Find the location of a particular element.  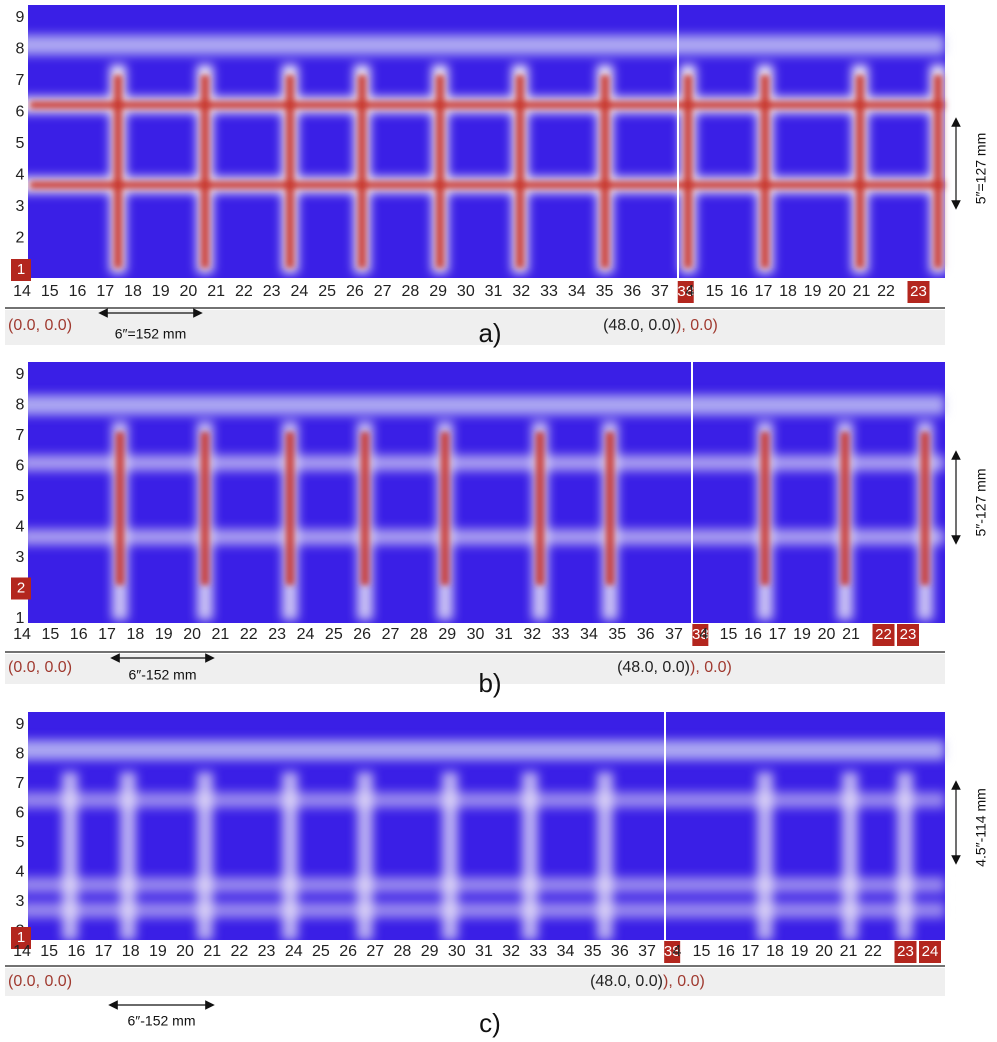

x-tick-label: 38 is located at coordinates (672, 951).